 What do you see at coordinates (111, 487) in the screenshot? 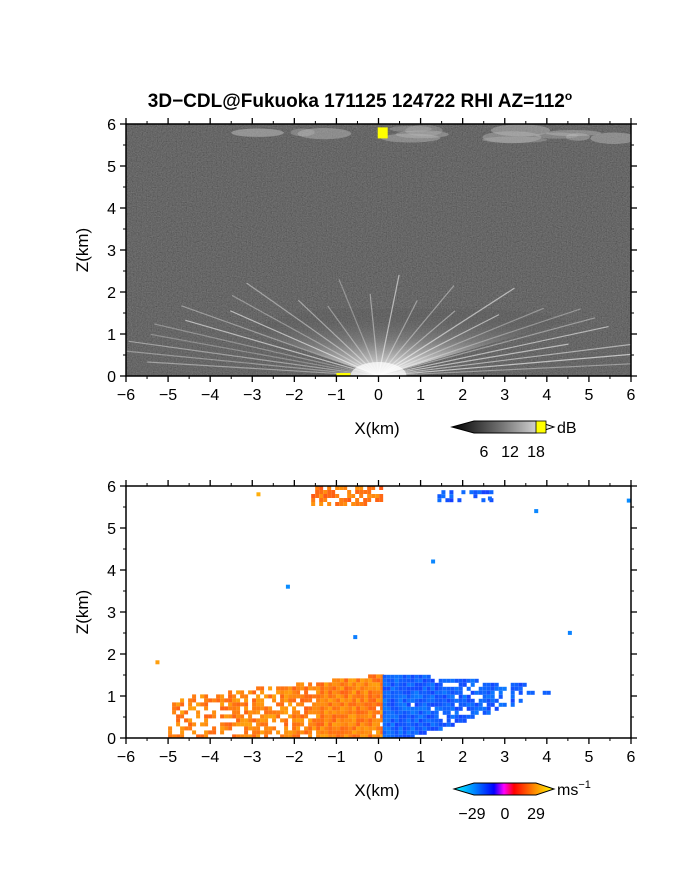
I see `y-tick-label: 6` at bounding box center [111, 487].